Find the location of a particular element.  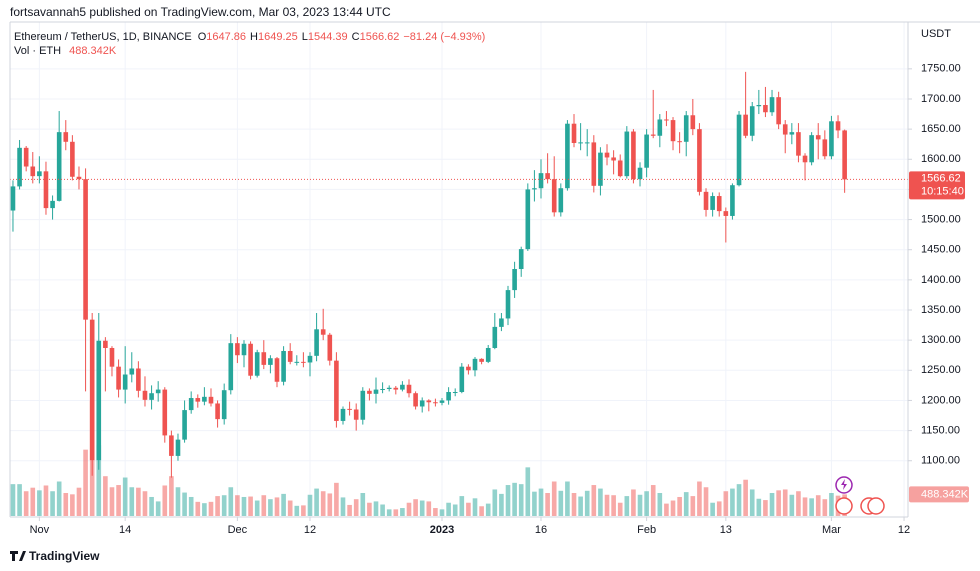

axis-currency: USDT is located at coordinates (936, 34).